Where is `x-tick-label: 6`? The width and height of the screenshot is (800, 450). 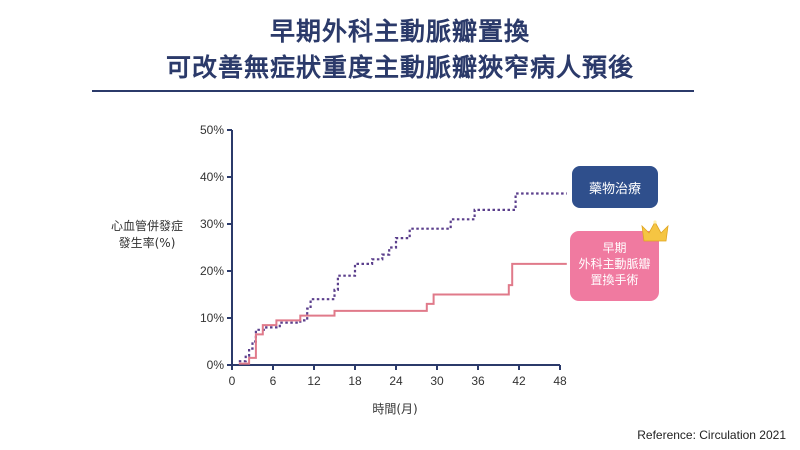 x-tick-label: 6 is located at coordinates (273, 381).